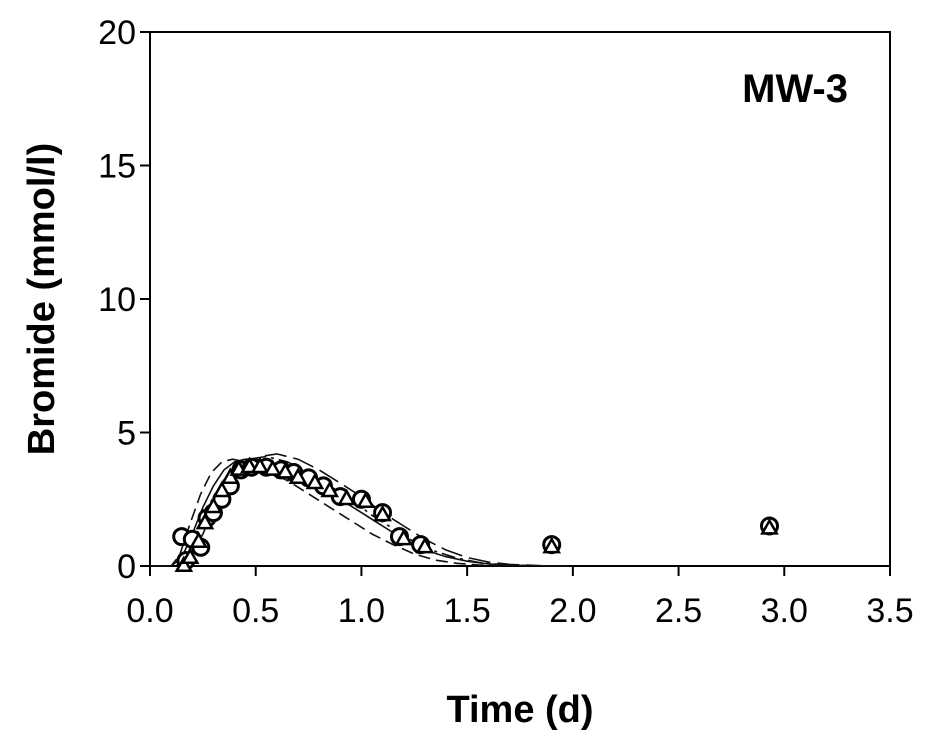 Image resolution: width=928 pixels, height=735 pixels. What do you see at coordinates (42, 299) in the screenshot?
I see `y-axis-title: Bromide (mmol/l)` at bounding box center [42, 299].